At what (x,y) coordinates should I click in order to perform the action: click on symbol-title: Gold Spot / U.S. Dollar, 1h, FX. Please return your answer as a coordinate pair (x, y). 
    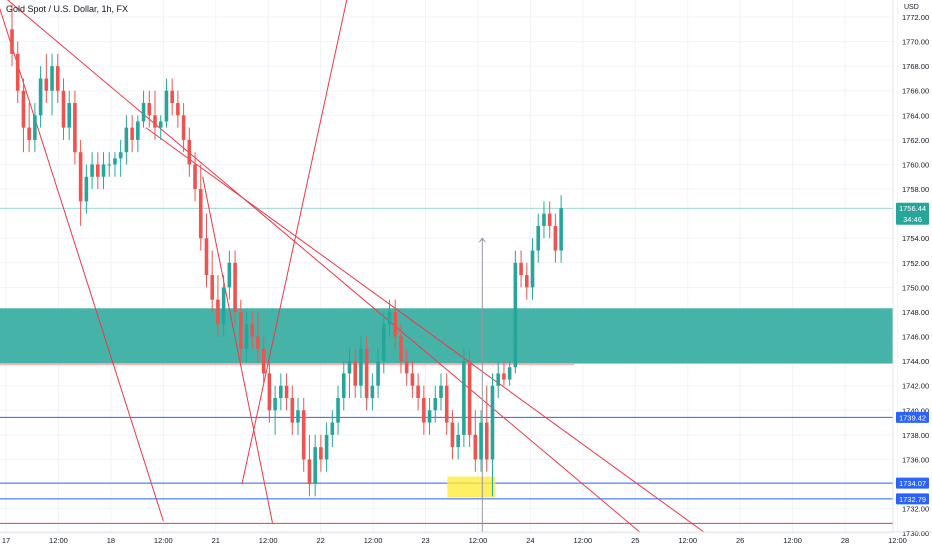
    Looking at the image, I should click on (67, 9).